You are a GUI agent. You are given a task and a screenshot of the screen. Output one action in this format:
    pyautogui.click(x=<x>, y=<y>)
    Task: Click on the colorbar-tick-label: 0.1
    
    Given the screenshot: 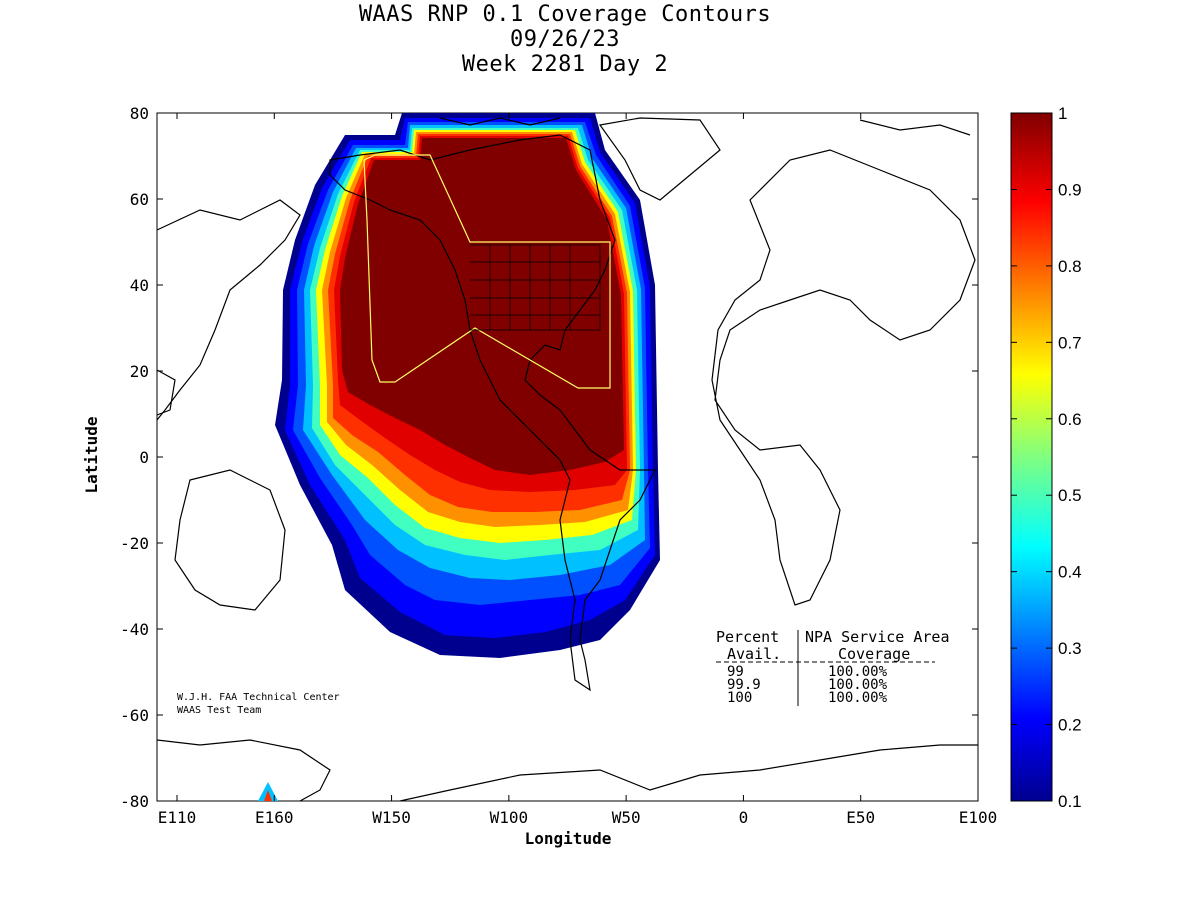 What is the action you would take?
    pyautogui.click(x=1070, y=801)
    